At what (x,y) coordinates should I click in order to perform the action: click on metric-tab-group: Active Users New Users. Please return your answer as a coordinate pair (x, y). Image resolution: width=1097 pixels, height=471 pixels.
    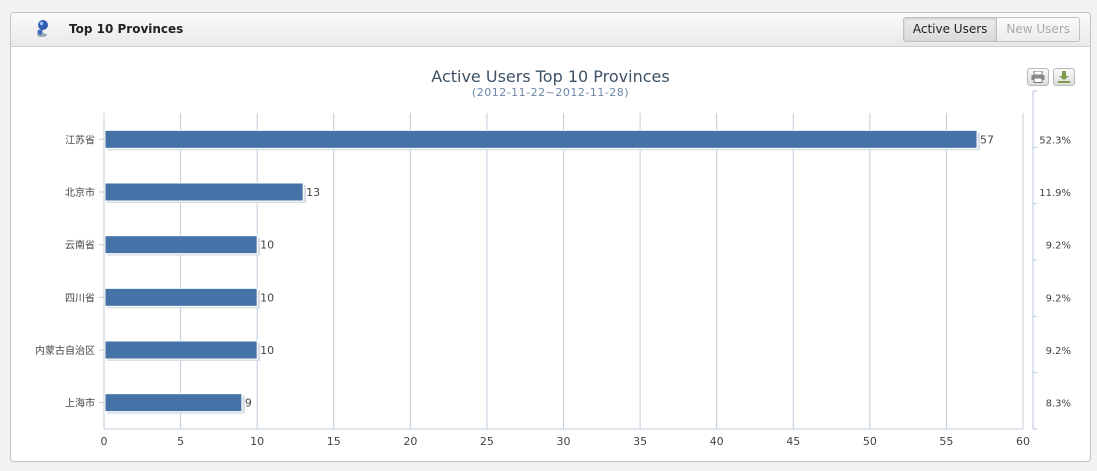
    Looking at the image, I should click on (991, 29).